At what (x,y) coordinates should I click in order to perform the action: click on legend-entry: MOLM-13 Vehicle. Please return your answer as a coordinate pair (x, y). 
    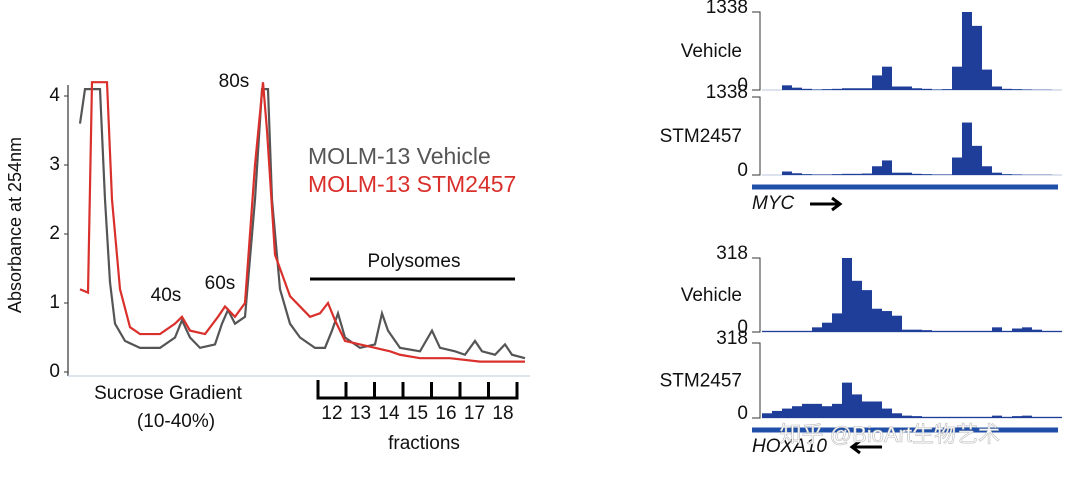
    Looking at the image, I should click on (399, 156).